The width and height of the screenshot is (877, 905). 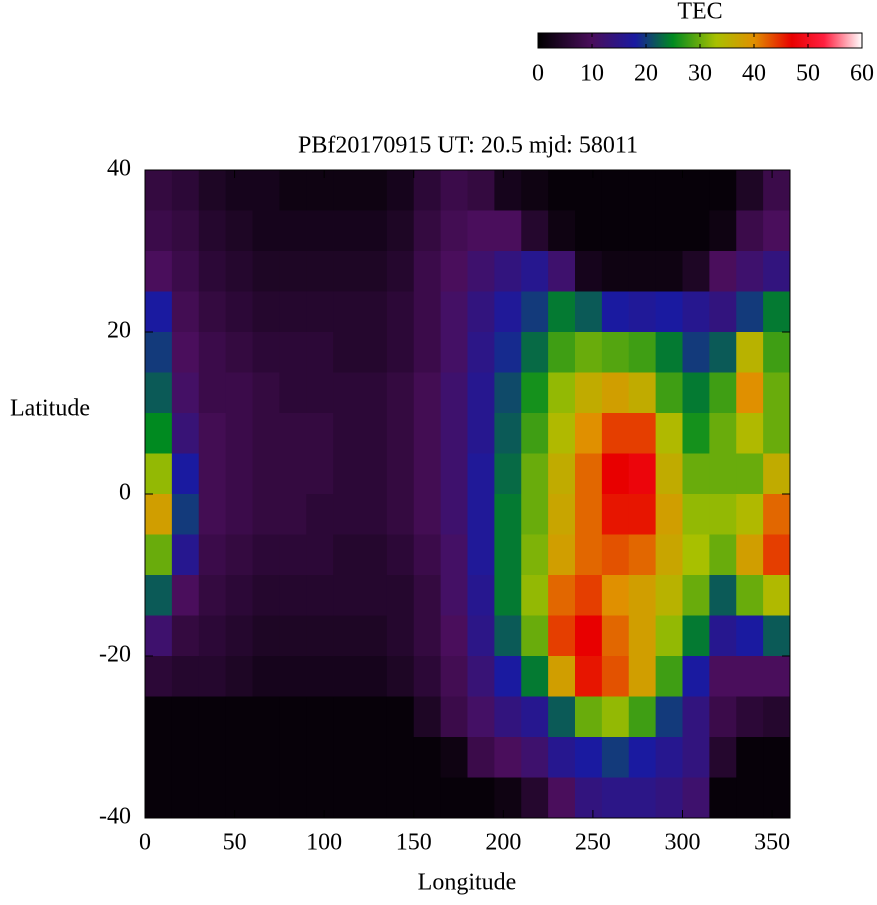 I want to click on y-tick-label: 40, so click(x=119, y=169).